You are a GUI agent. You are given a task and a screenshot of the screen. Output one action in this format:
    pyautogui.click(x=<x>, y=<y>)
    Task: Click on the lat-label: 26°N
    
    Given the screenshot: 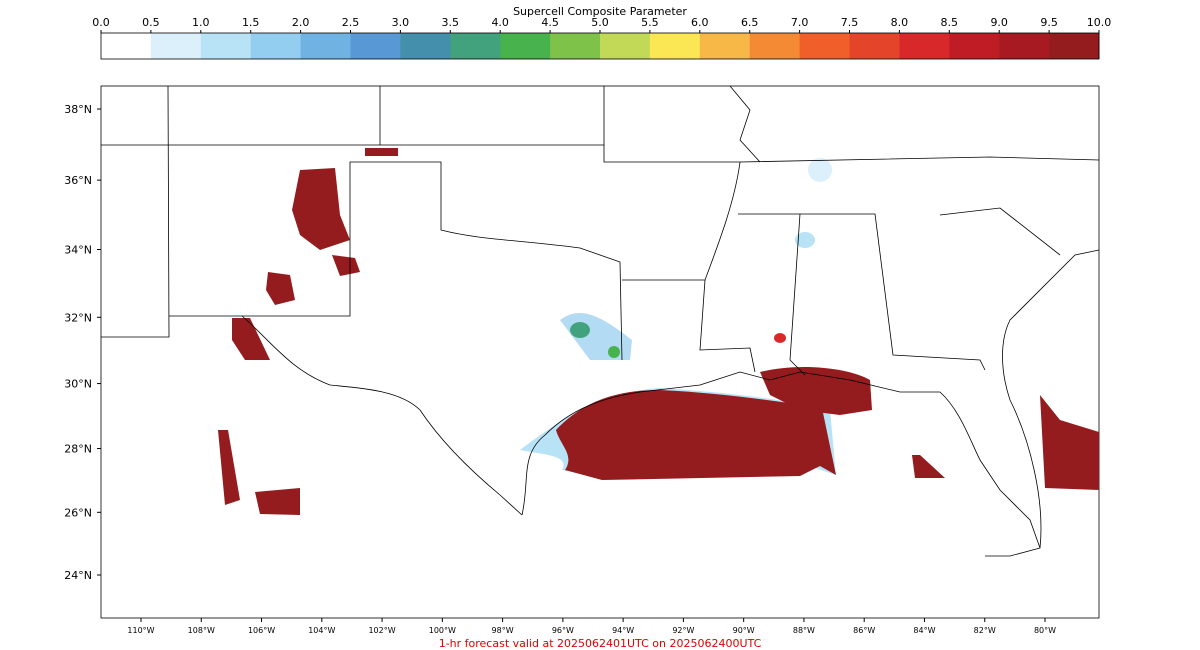 What is the action you would take?
    pyautogui.click(x=78, y=512)
    